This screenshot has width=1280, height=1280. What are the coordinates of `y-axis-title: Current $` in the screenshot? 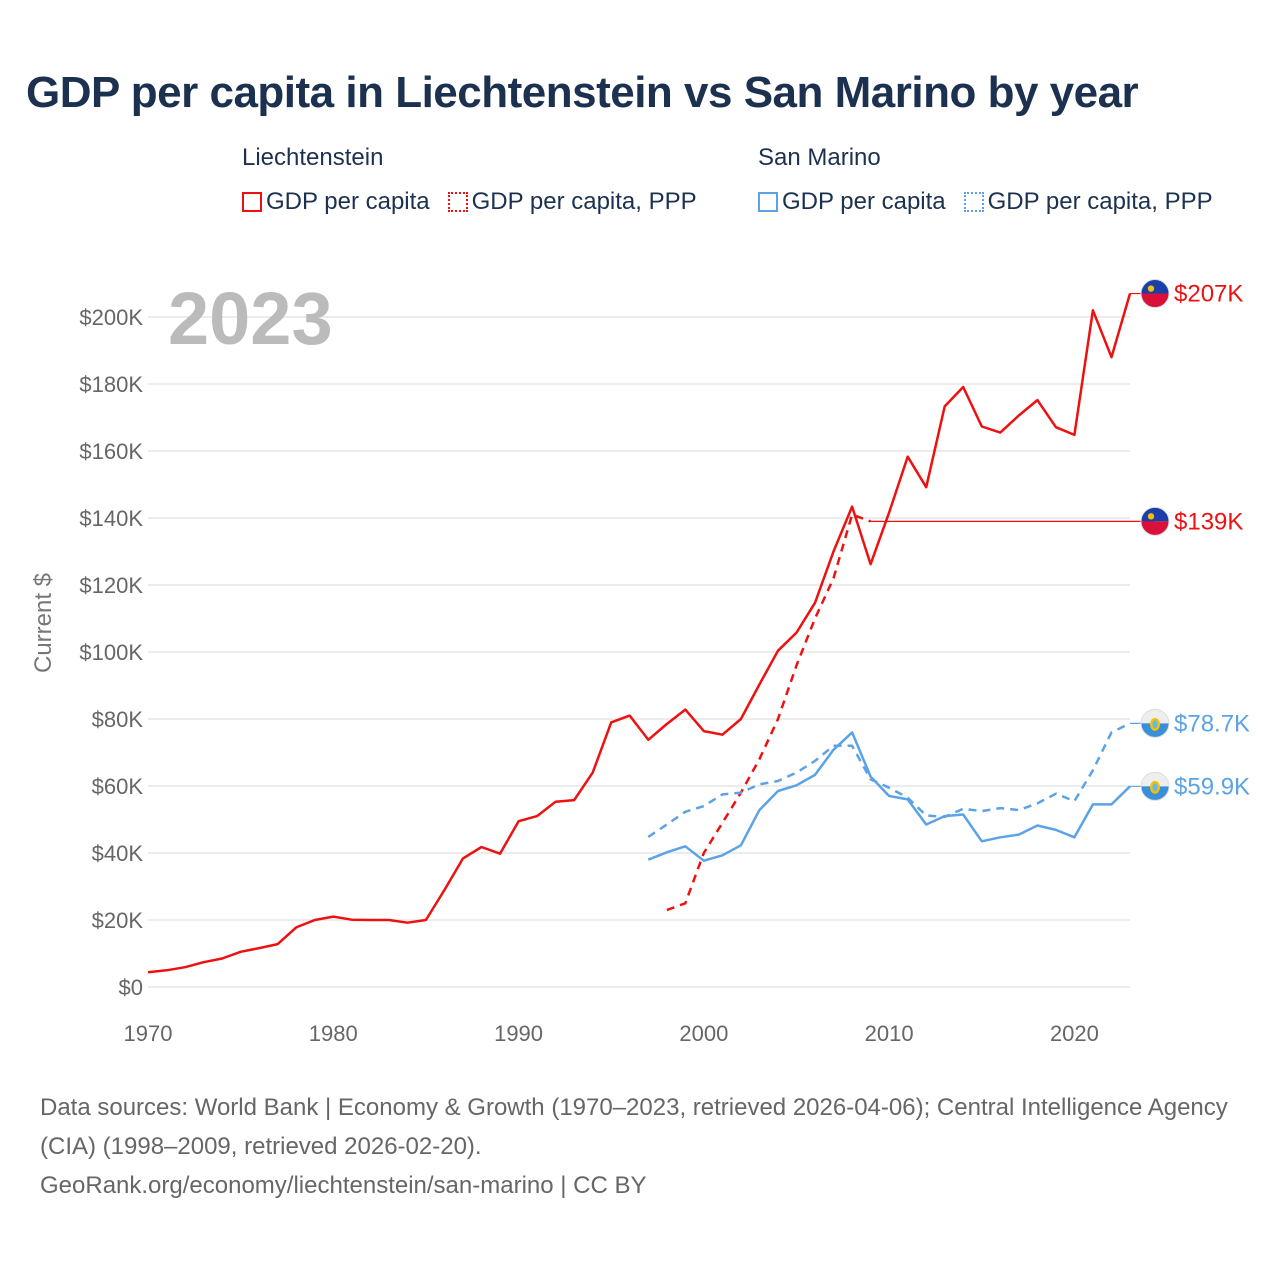 It's located at (43, 623).